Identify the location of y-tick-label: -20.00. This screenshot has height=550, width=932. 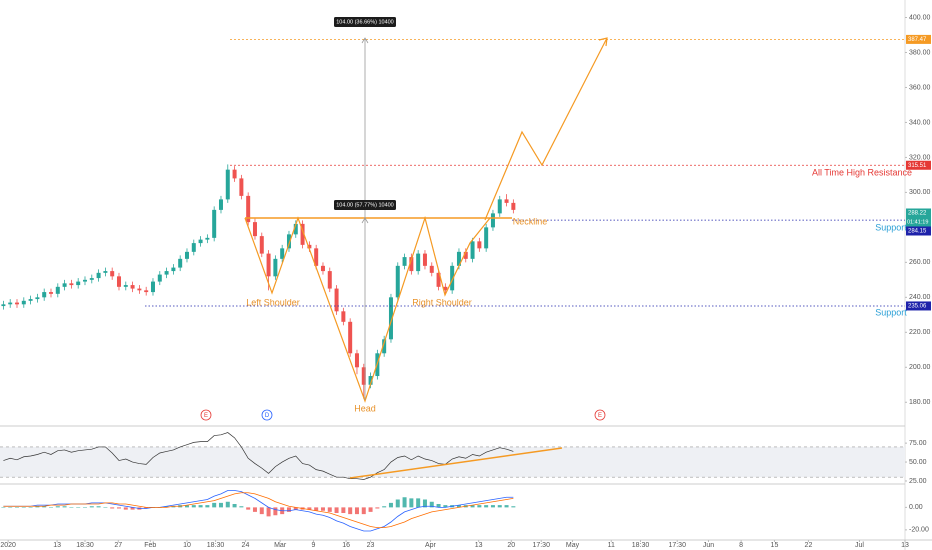
(919, 530).